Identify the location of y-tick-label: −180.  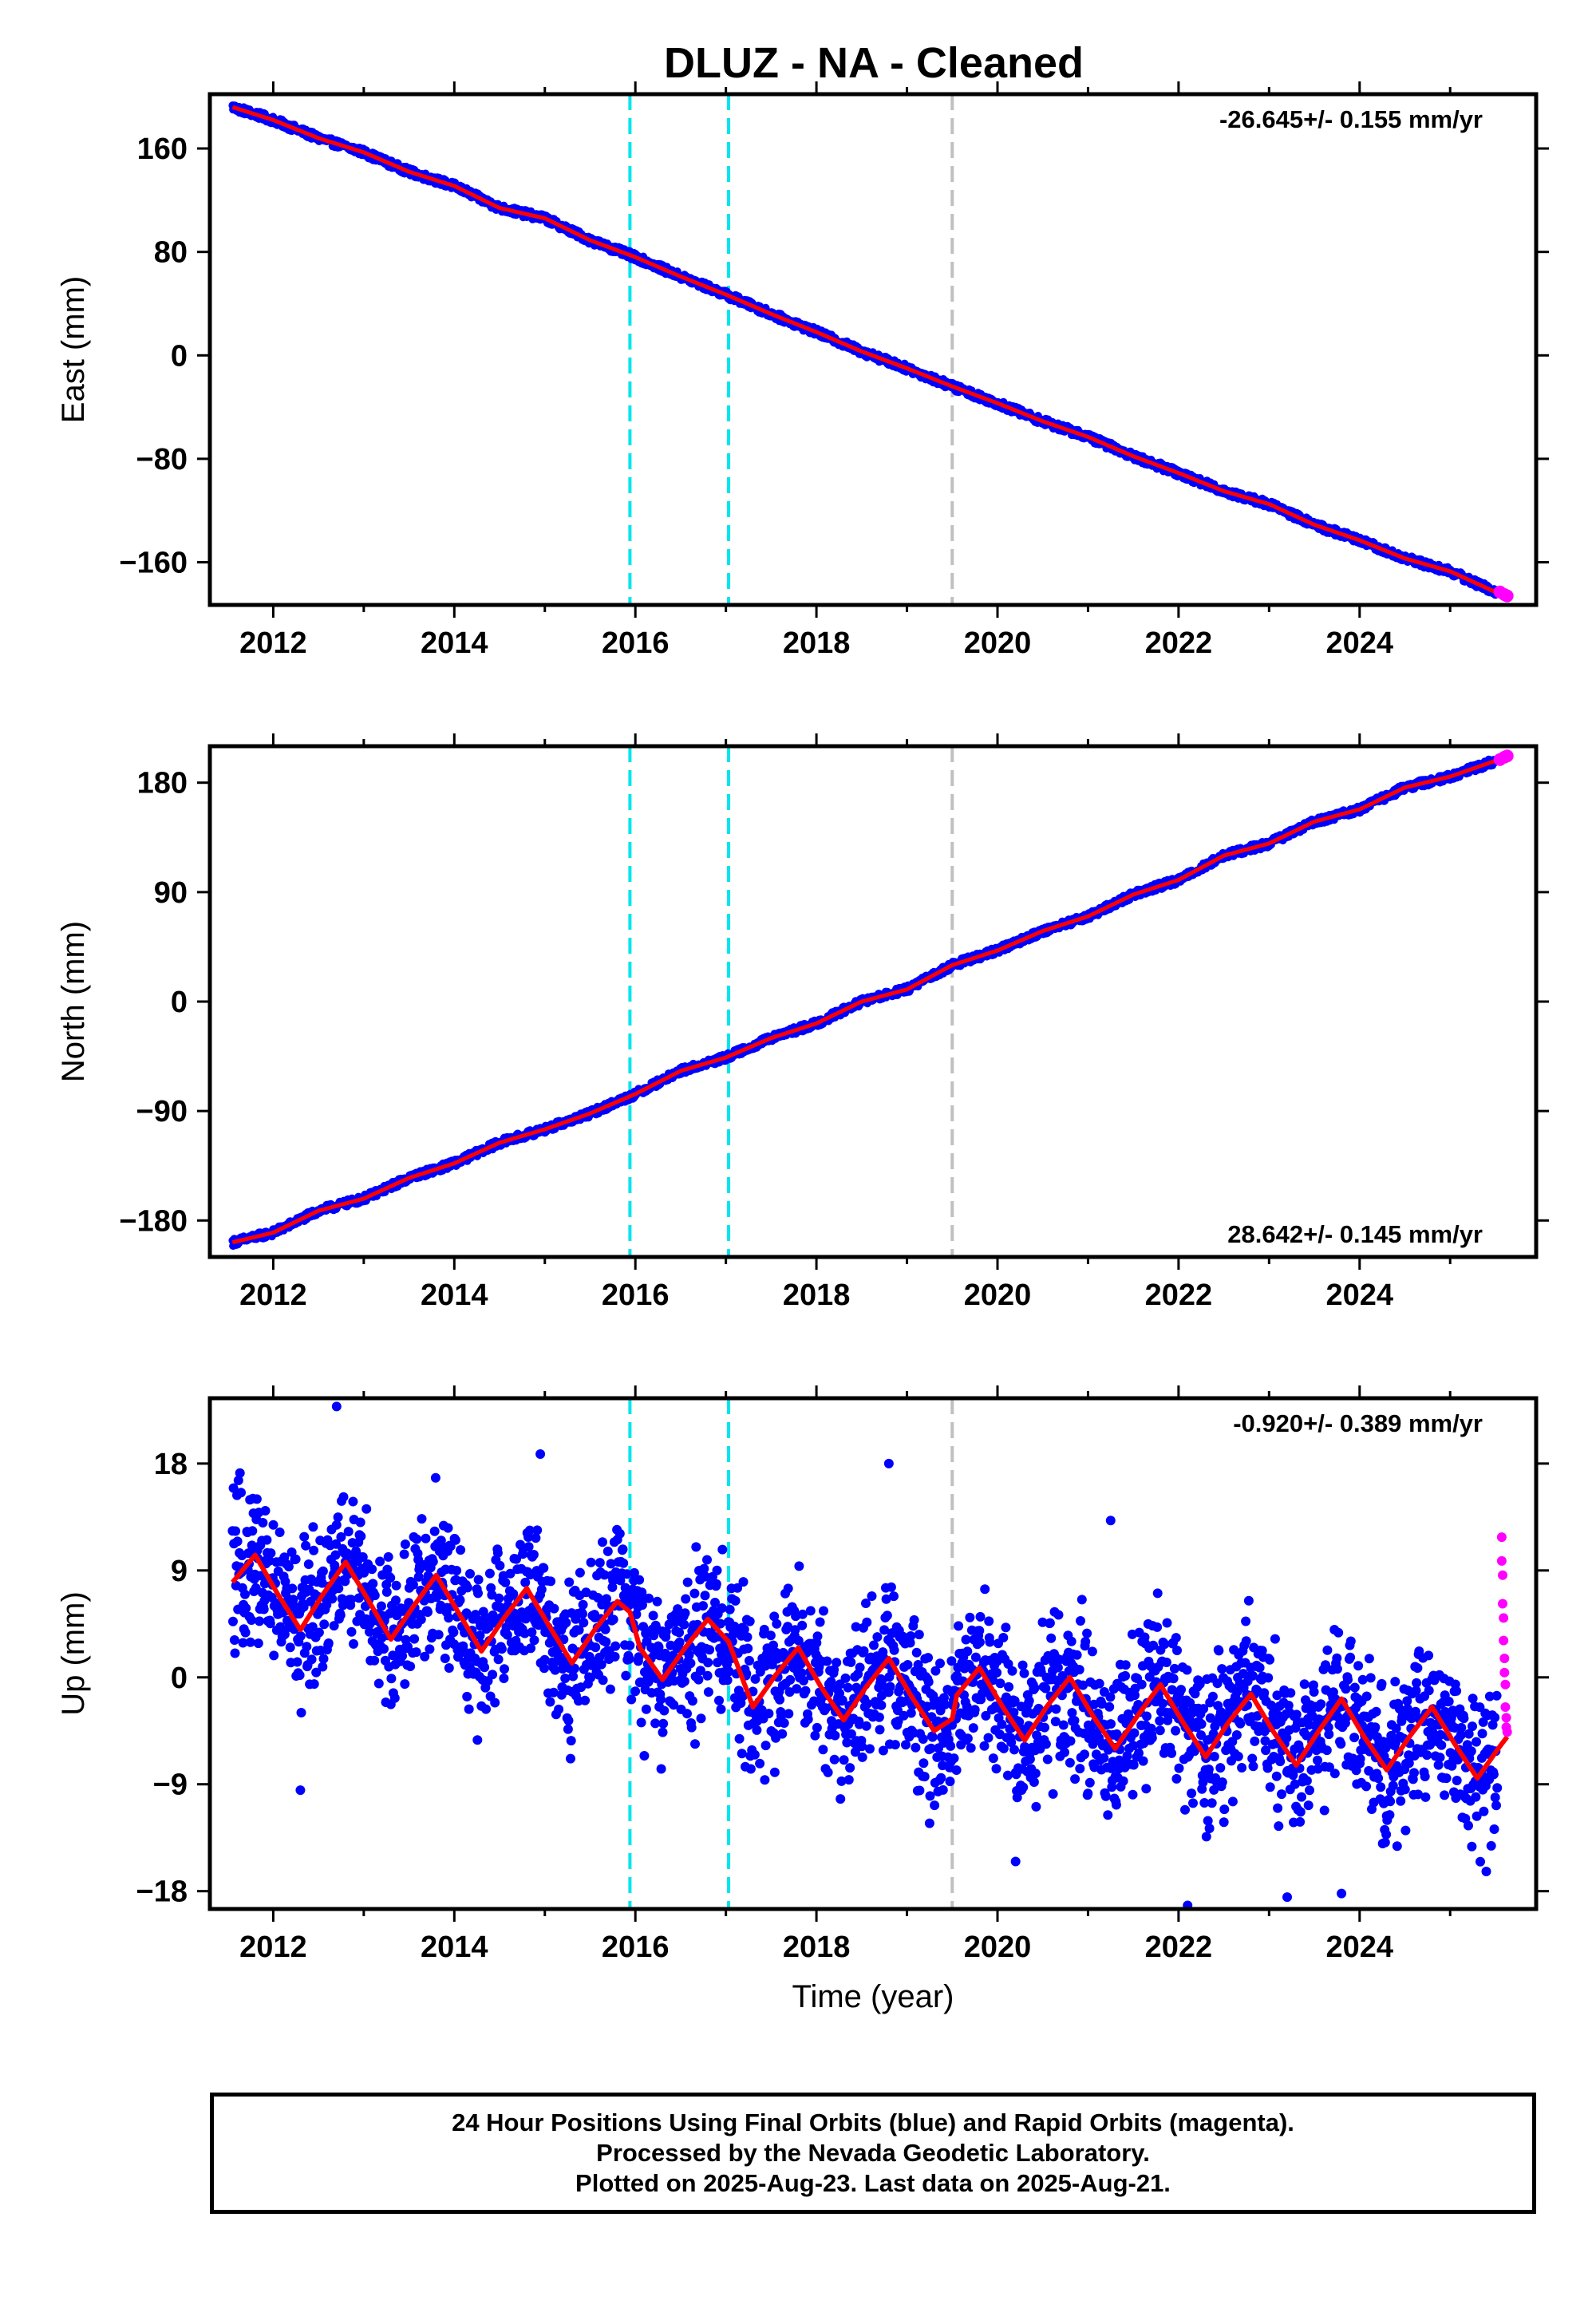
(153, 1221).